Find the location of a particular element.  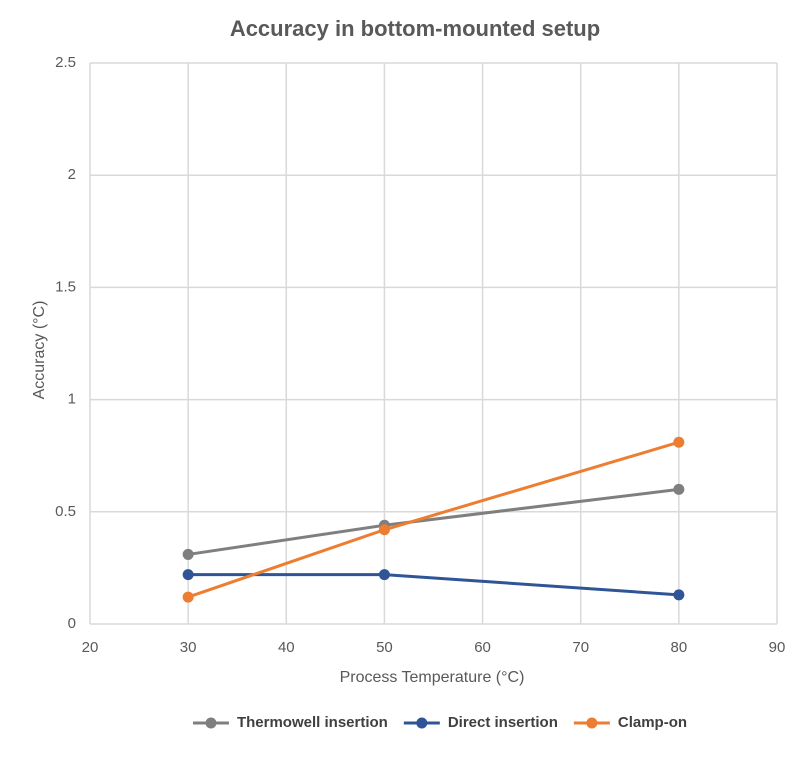

x-tick-label: 40 is located at coordinates (286, 647).